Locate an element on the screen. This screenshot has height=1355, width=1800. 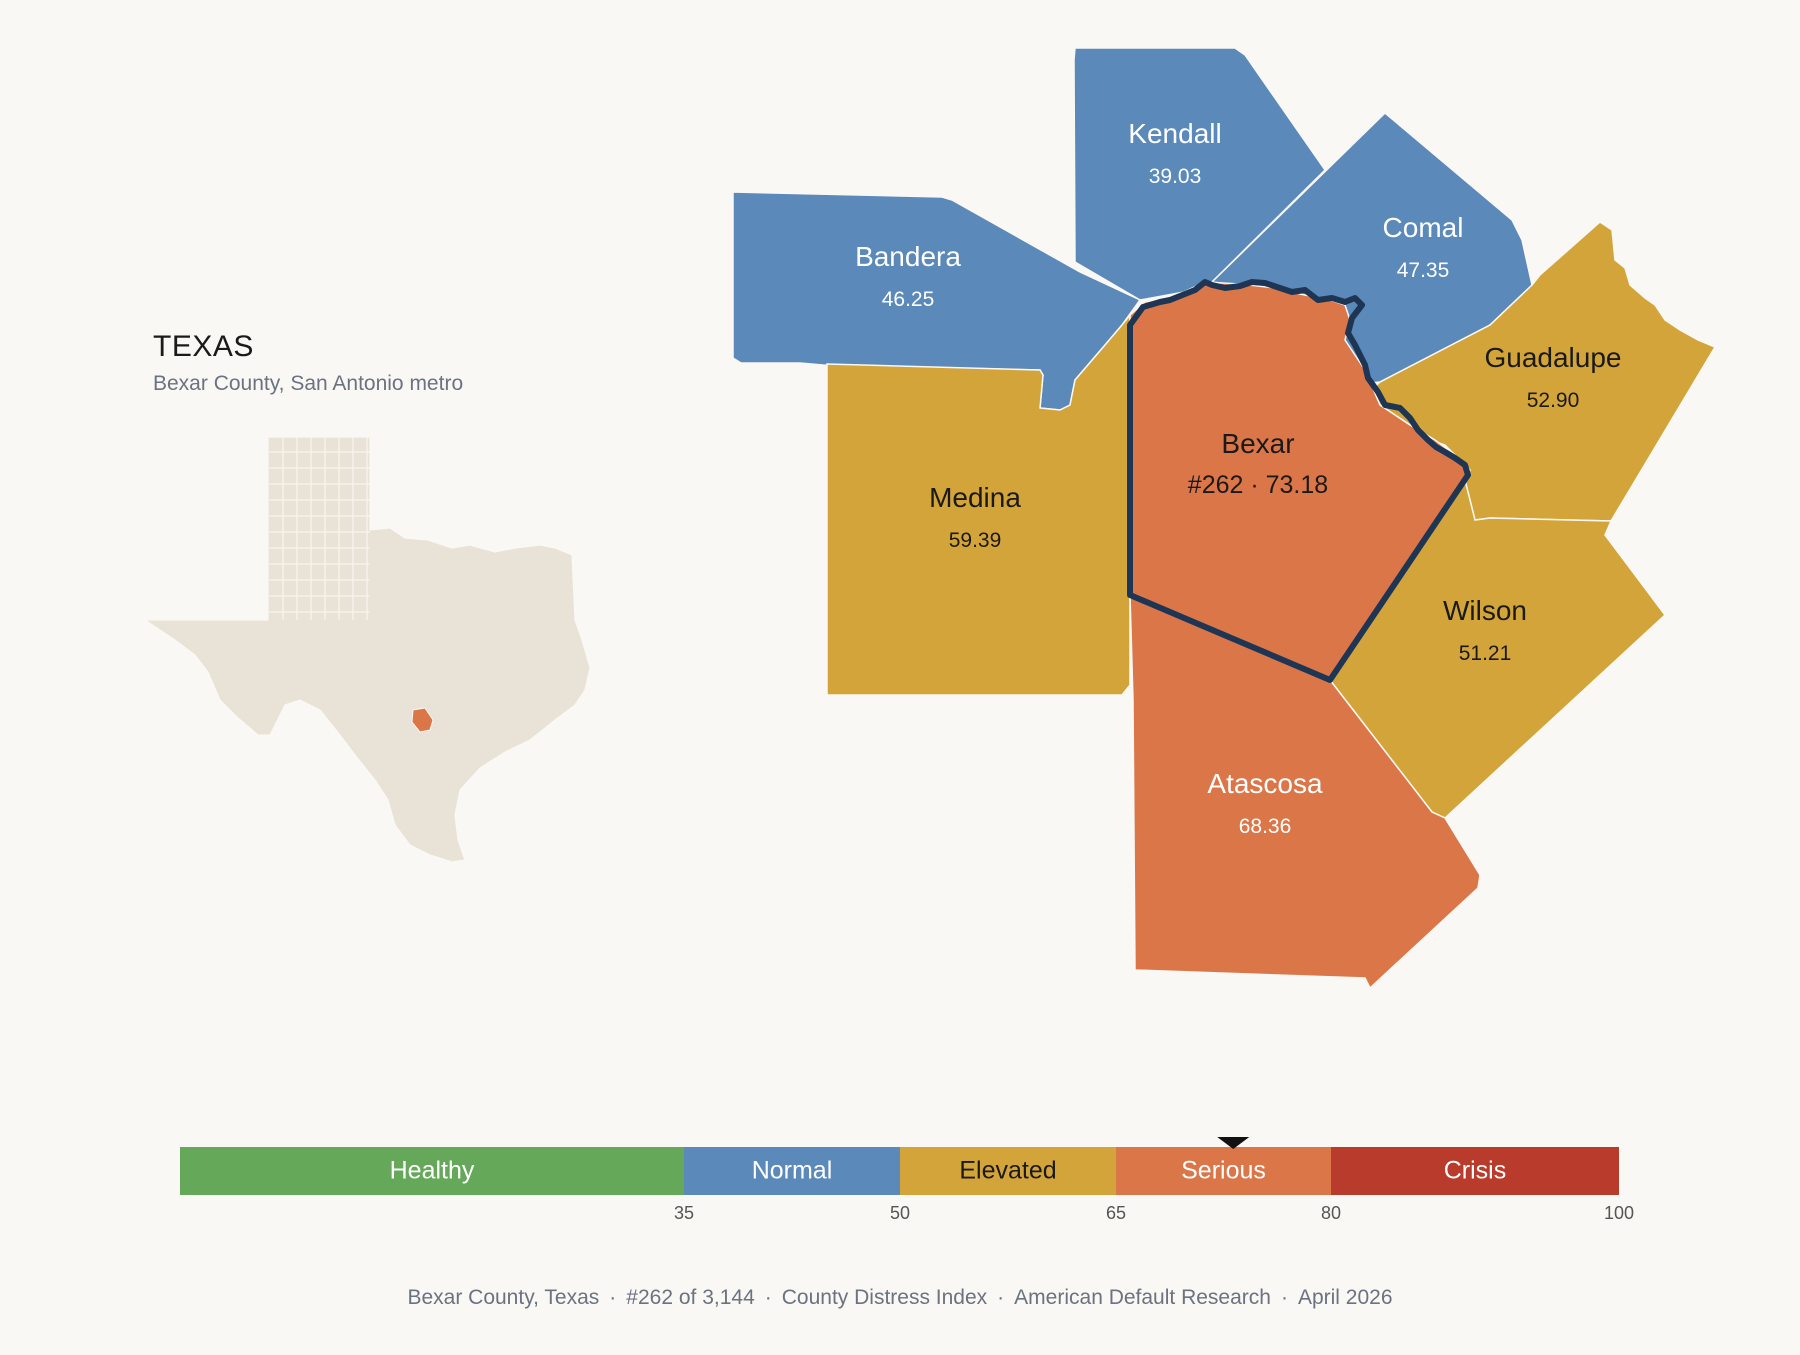
county-name-guadalupe: Guadalupe is located at coordinates (1552, 357).